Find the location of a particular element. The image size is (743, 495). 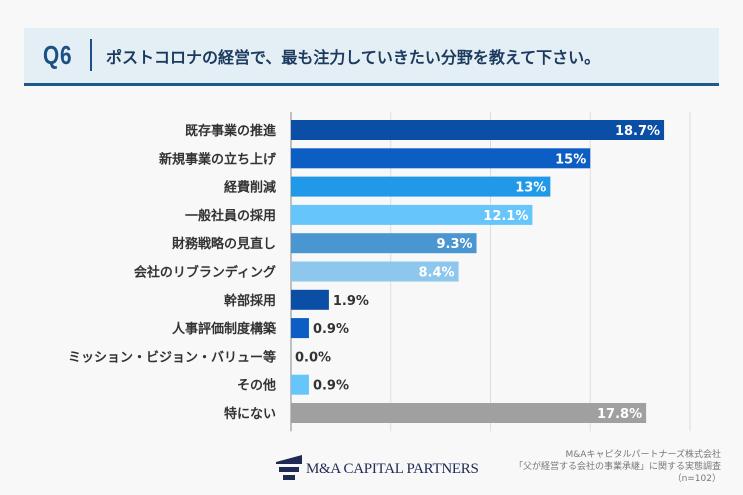

value-label: 1.9% is located at coordinates (351, 301).